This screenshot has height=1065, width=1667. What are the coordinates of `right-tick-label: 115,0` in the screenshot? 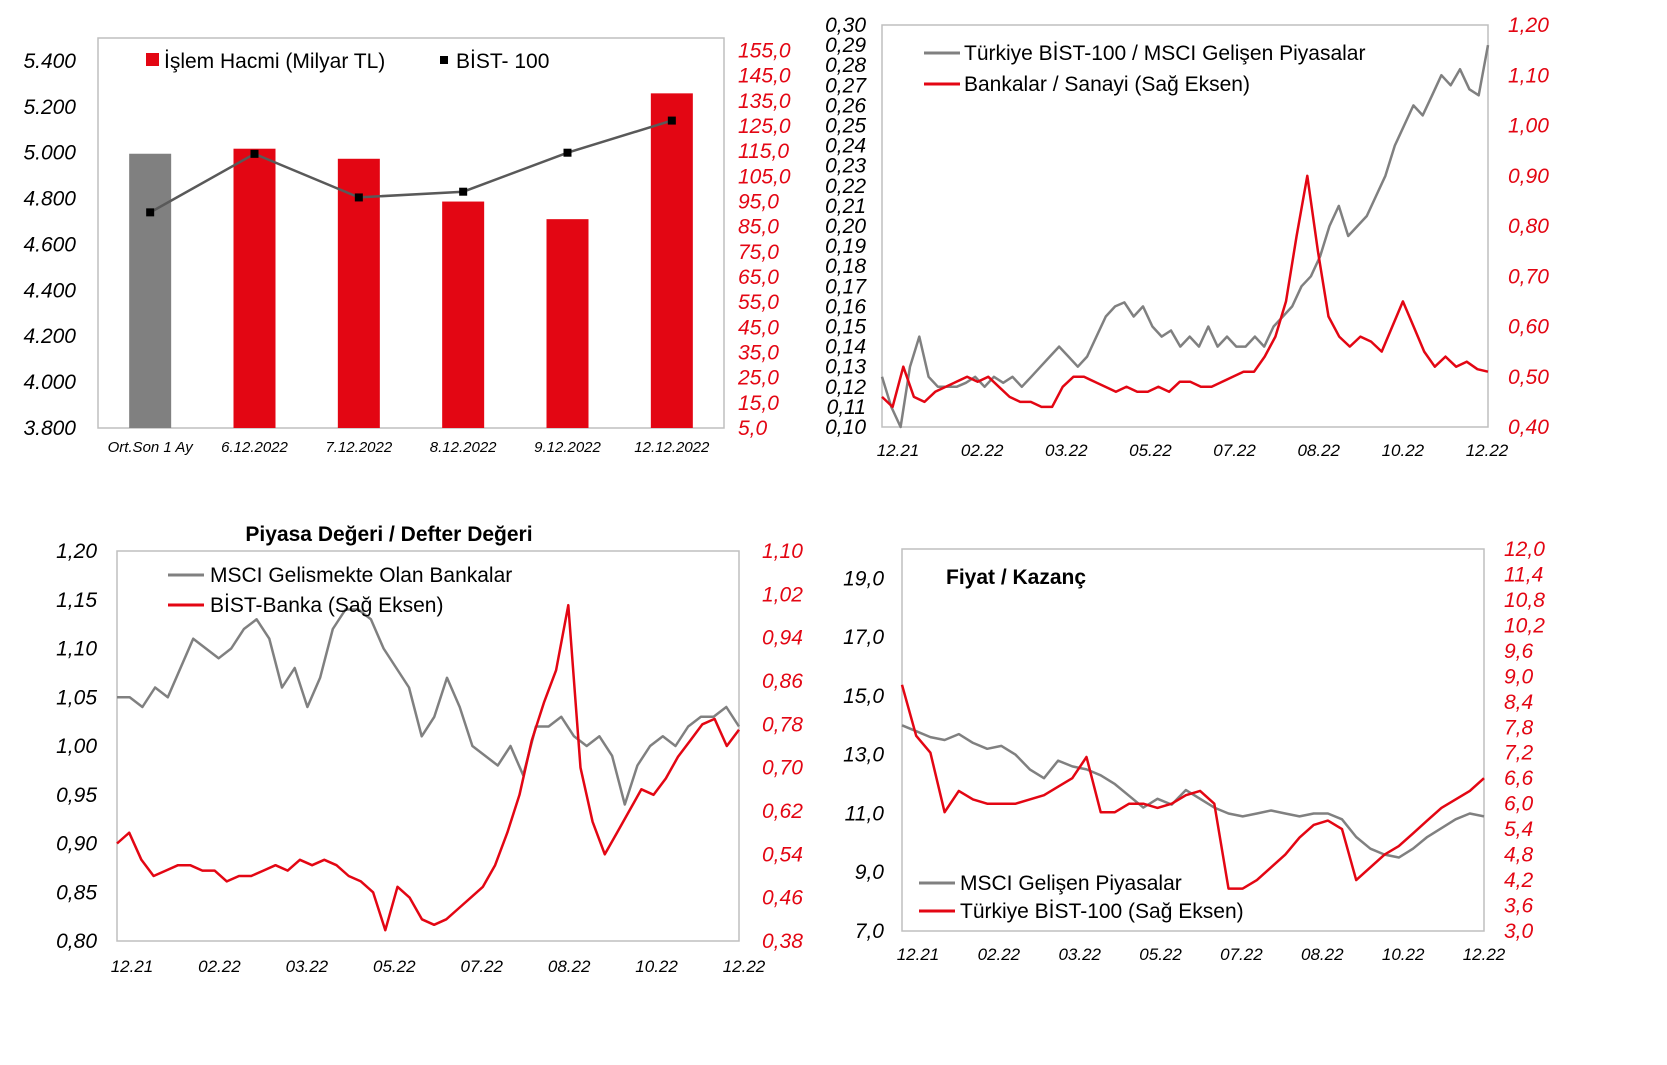 It's located at (763, 151).